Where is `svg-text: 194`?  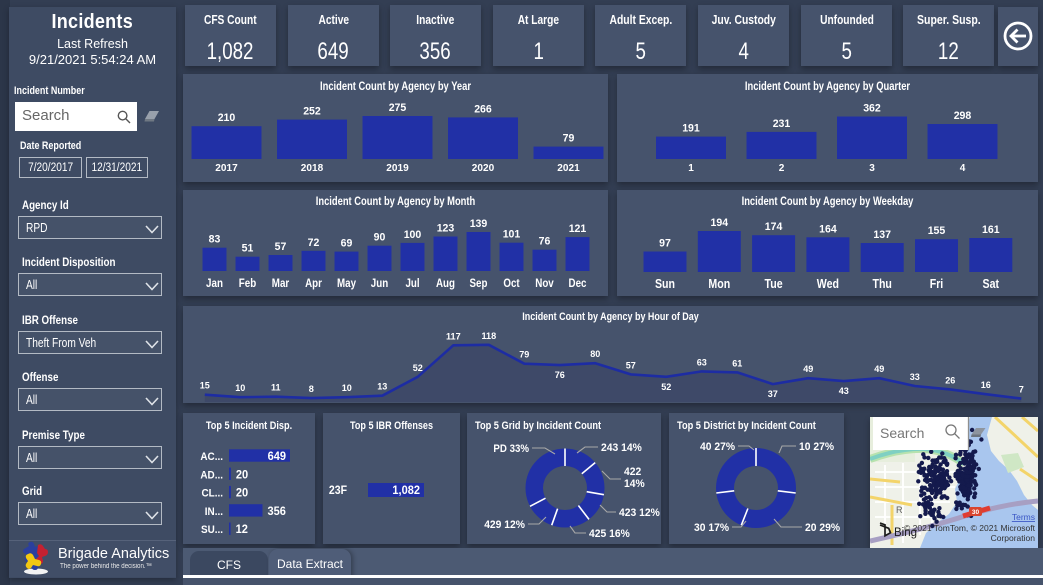 svg-text: 194 is located at coordinates (720, 223).